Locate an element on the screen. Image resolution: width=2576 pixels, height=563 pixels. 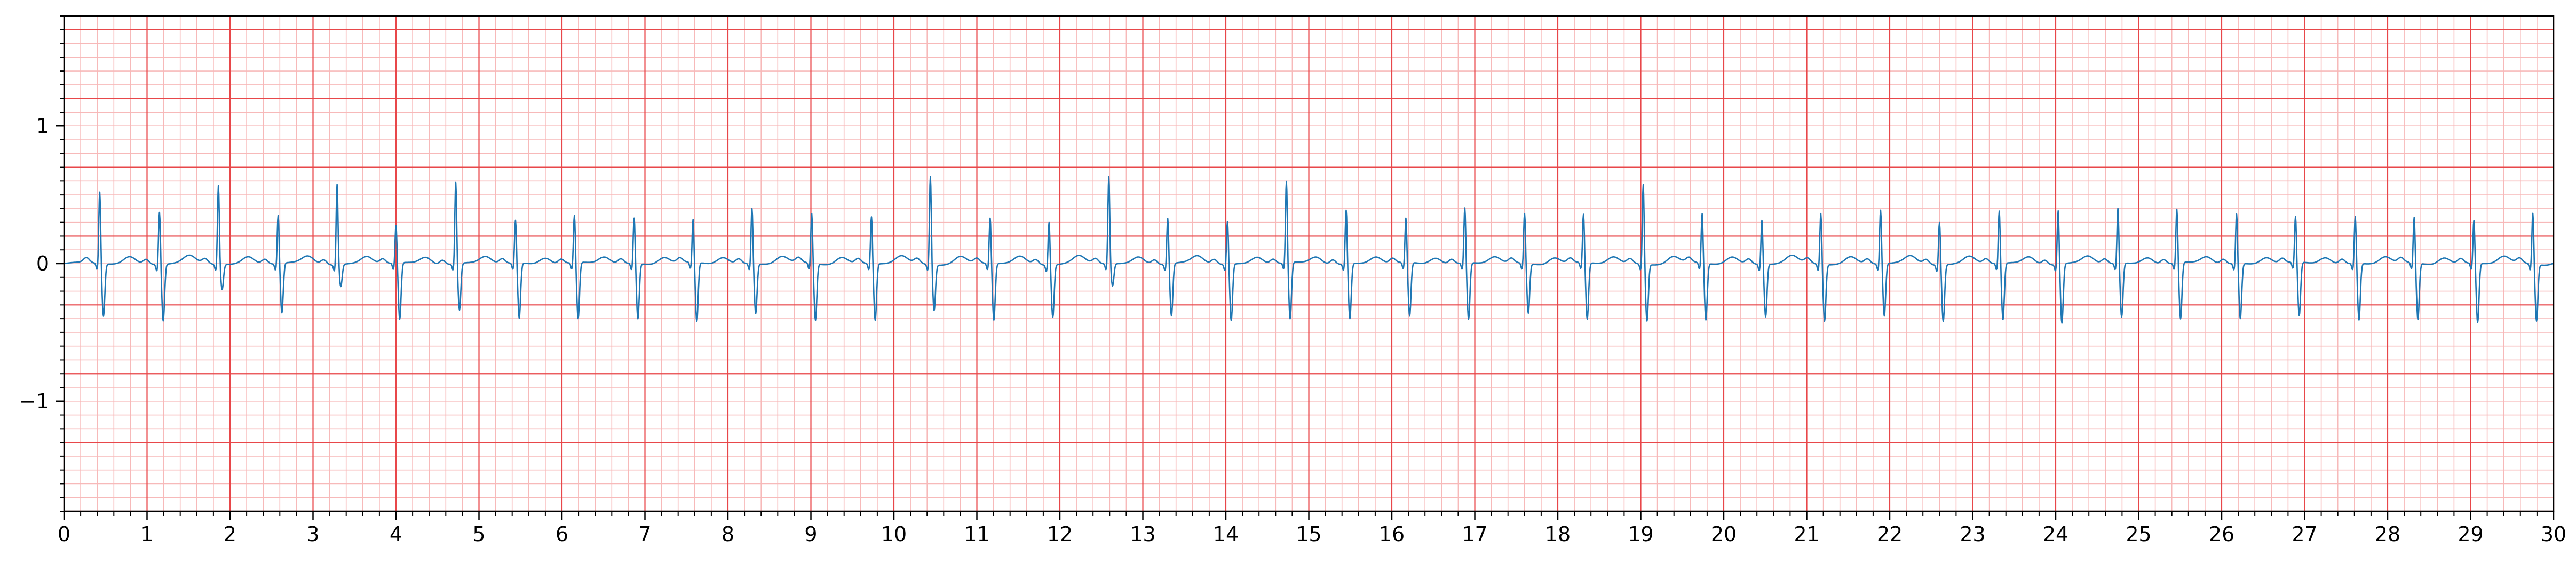
x-tick-label: 6 is located at coordinates (562, 534).